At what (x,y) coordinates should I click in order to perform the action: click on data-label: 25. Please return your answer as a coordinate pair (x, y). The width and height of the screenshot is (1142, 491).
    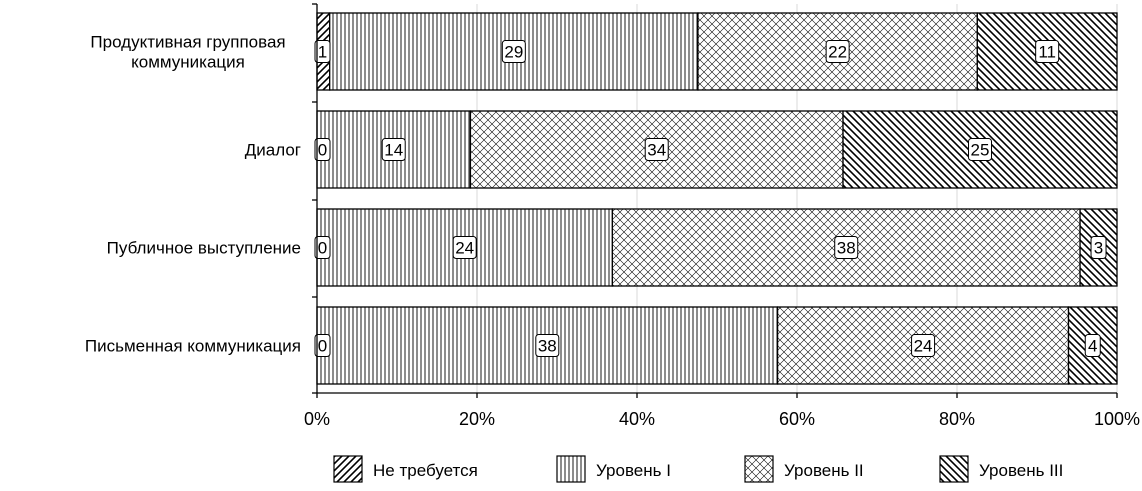
    Looking at the image, I should click on (980, 150).